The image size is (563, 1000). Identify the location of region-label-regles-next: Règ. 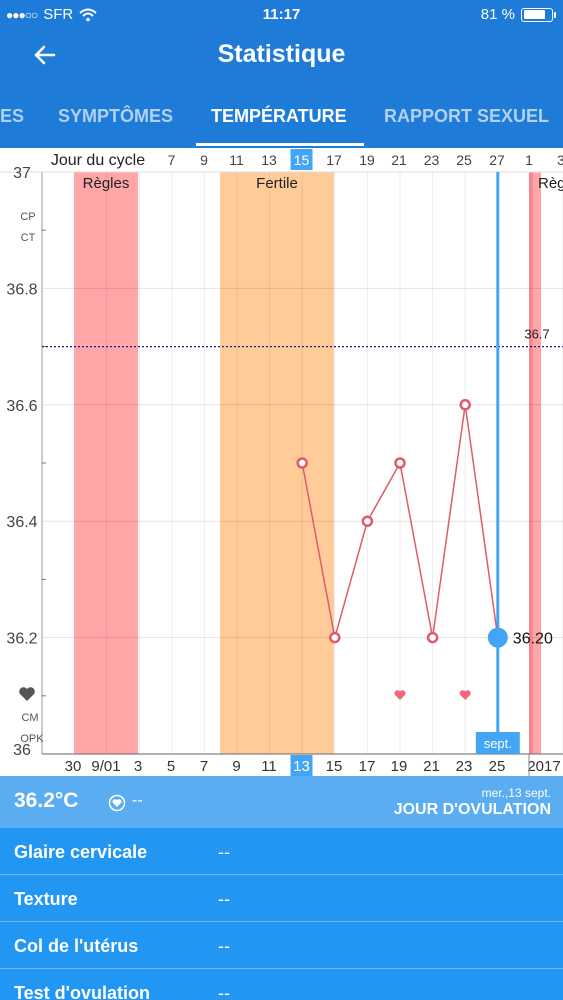
(550, 183).